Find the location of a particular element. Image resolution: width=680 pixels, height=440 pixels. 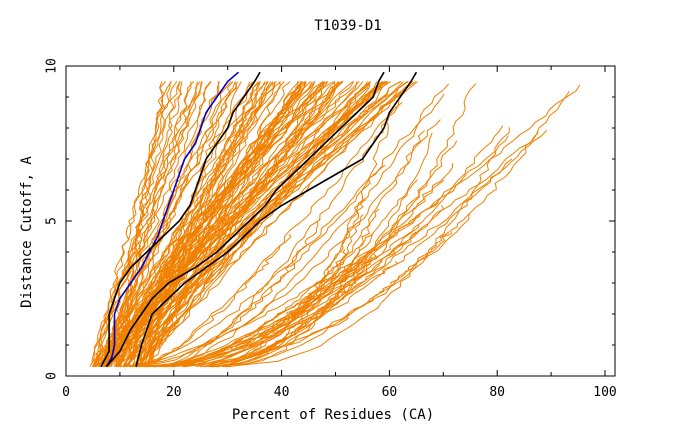

x-tick-label: 40 is located at coordinates (282, 392).